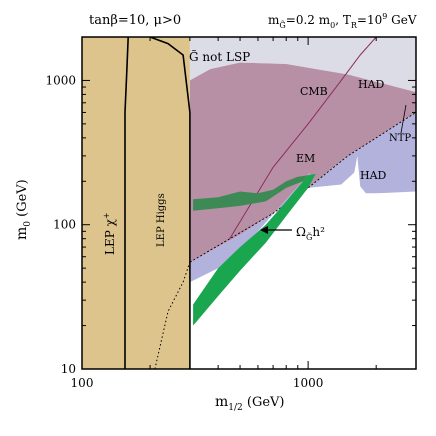 This screenshot has width=436, height=436. Describe the element at coordinates (172, 315) in the screenshot. I see `line-lep-higgs-dotted` at that location.